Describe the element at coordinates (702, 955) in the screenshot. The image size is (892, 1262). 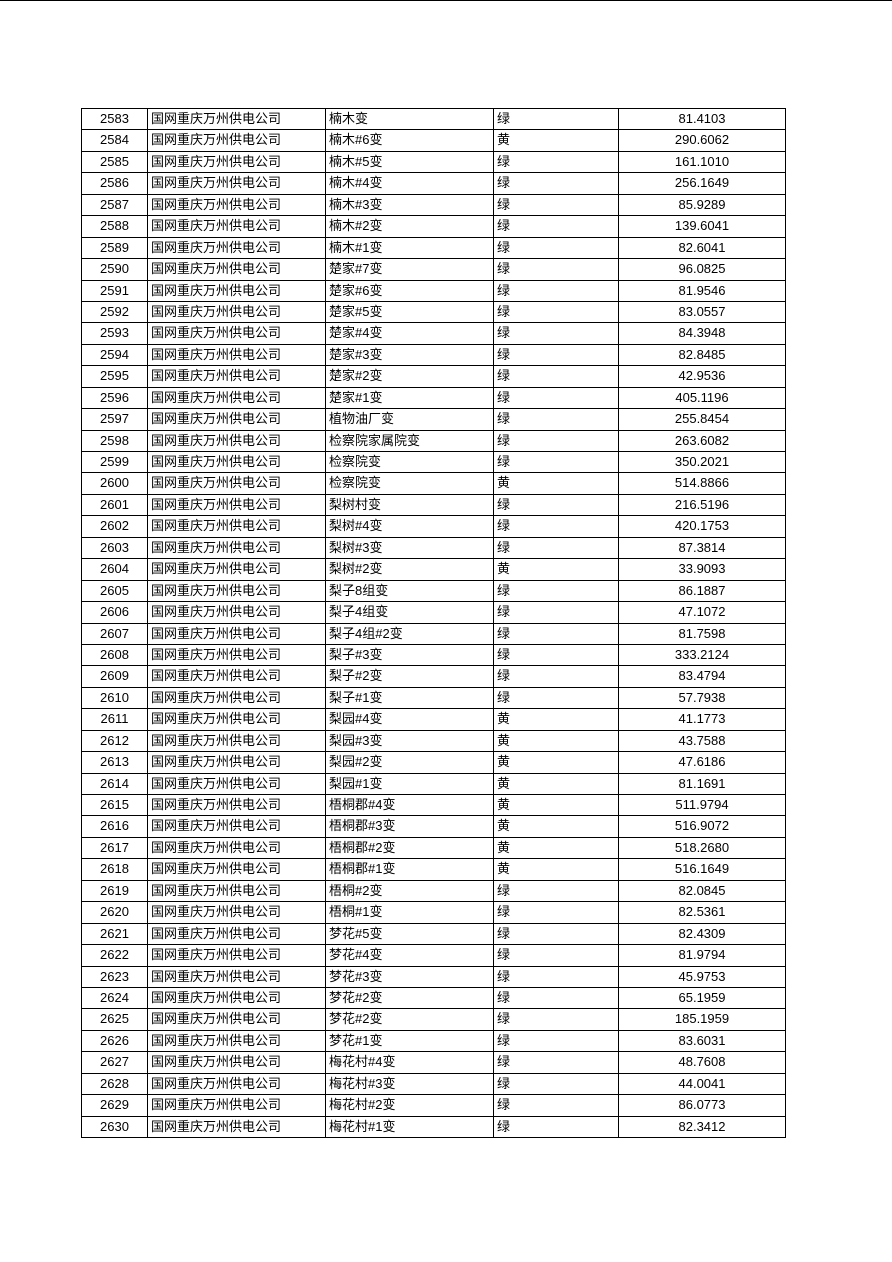
I see `value-cell: 81.9794` at that location.